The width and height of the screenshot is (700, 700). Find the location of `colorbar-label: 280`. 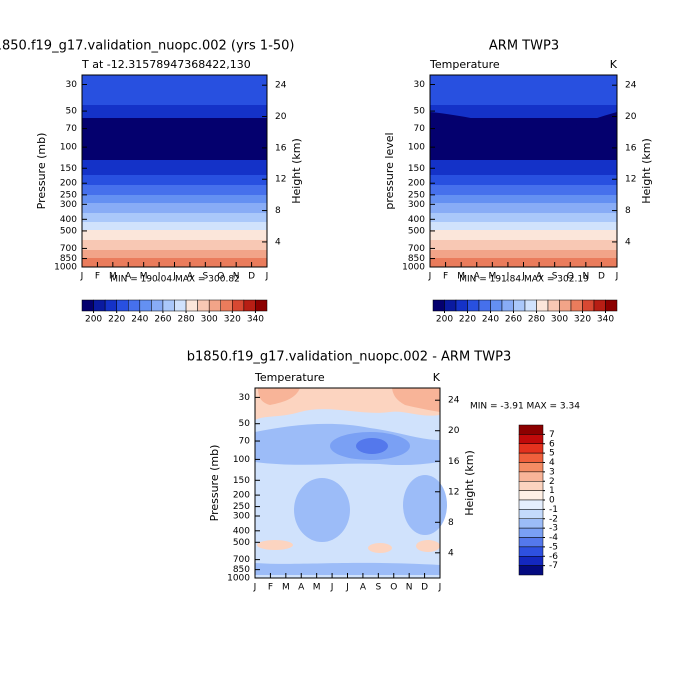

colorbar-label: 280 is located at coordinates (185, 320).